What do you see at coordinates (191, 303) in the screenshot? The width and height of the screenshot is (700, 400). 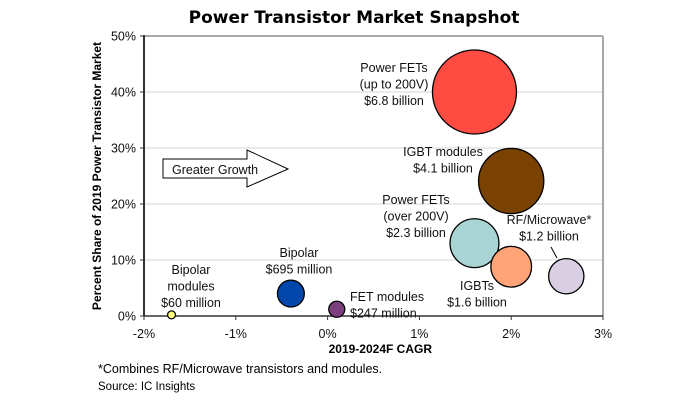 I see `bubble-label-line: $60 million` at bounding box center [191, 303].